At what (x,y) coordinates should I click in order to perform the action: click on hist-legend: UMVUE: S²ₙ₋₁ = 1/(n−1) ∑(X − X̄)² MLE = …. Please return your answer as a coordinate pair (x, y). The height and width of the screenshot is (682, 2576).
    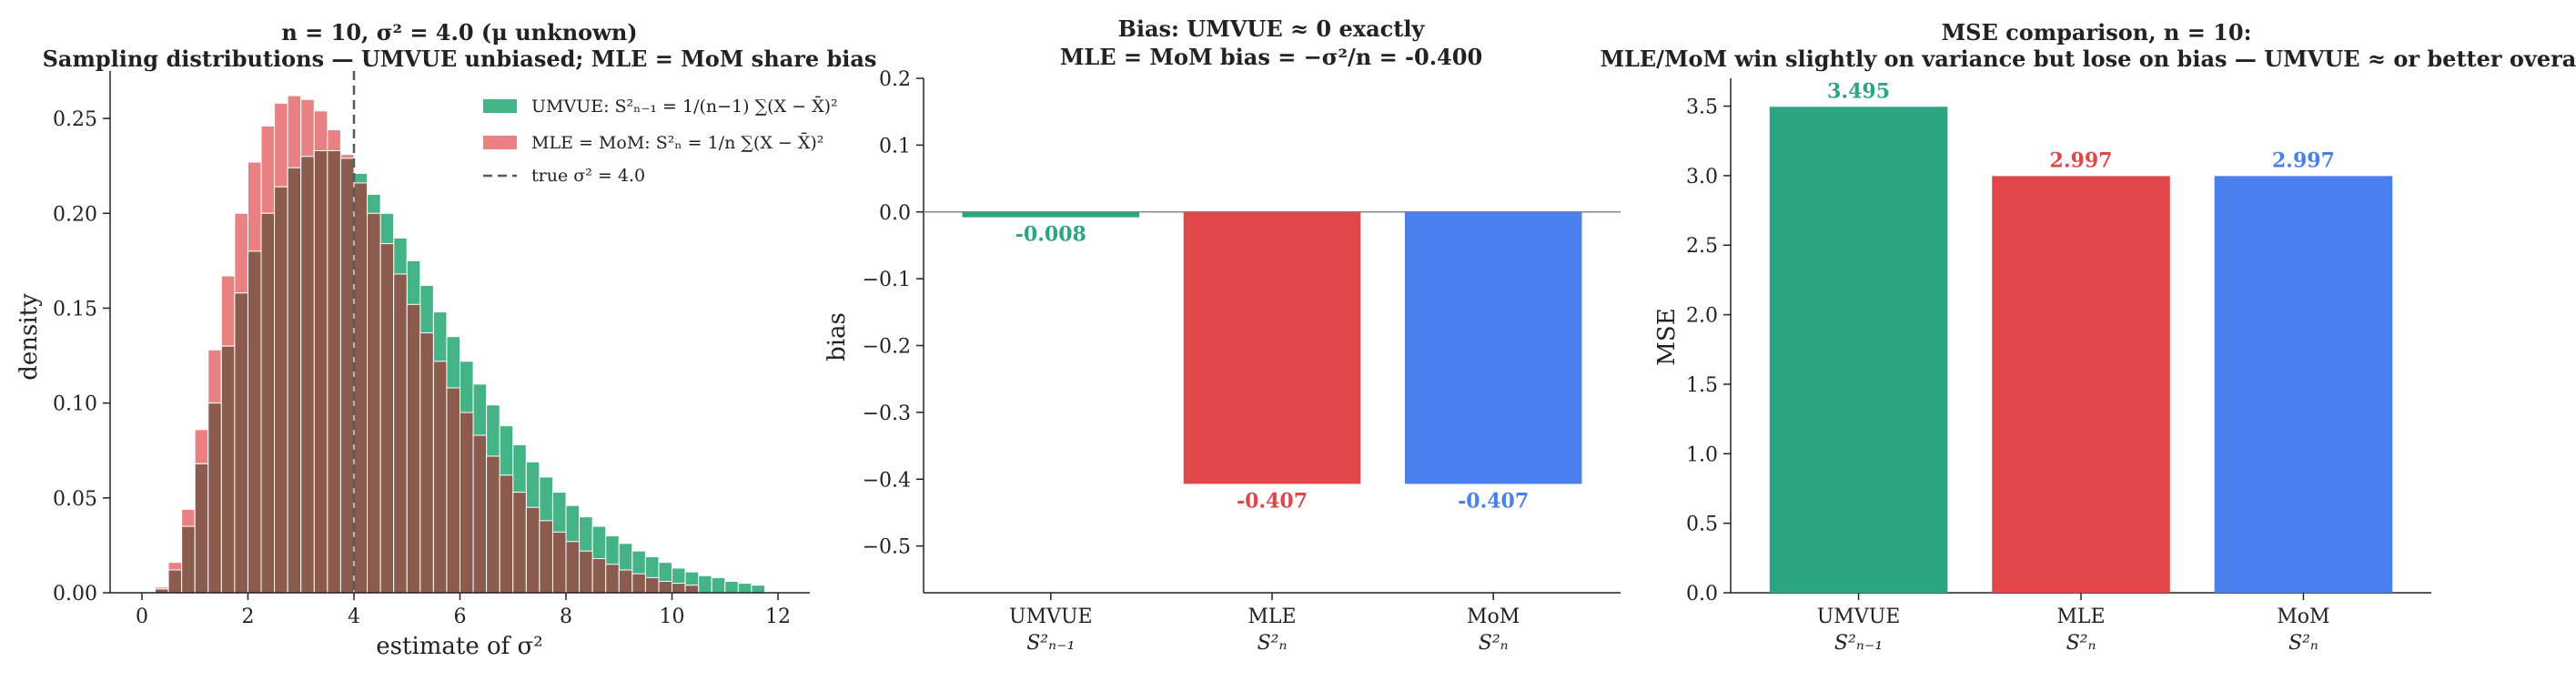
    Looking at the image, I should click on (660, 141).